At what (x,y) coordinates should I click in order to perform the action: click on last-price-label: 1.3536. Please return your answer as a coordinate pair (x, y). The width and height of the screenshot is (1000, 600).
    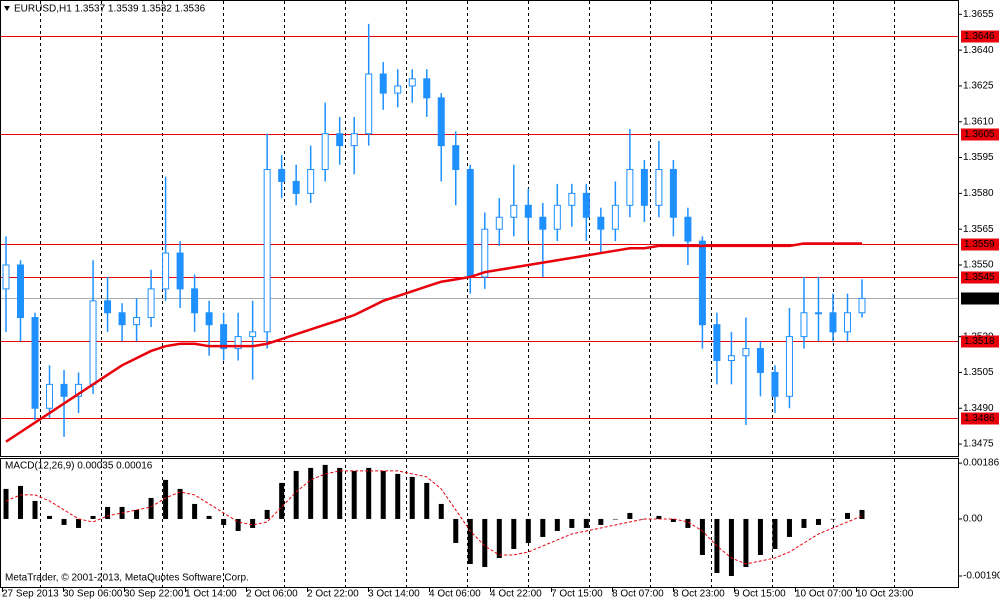
    Looking at the image, I should click on (979, 298).